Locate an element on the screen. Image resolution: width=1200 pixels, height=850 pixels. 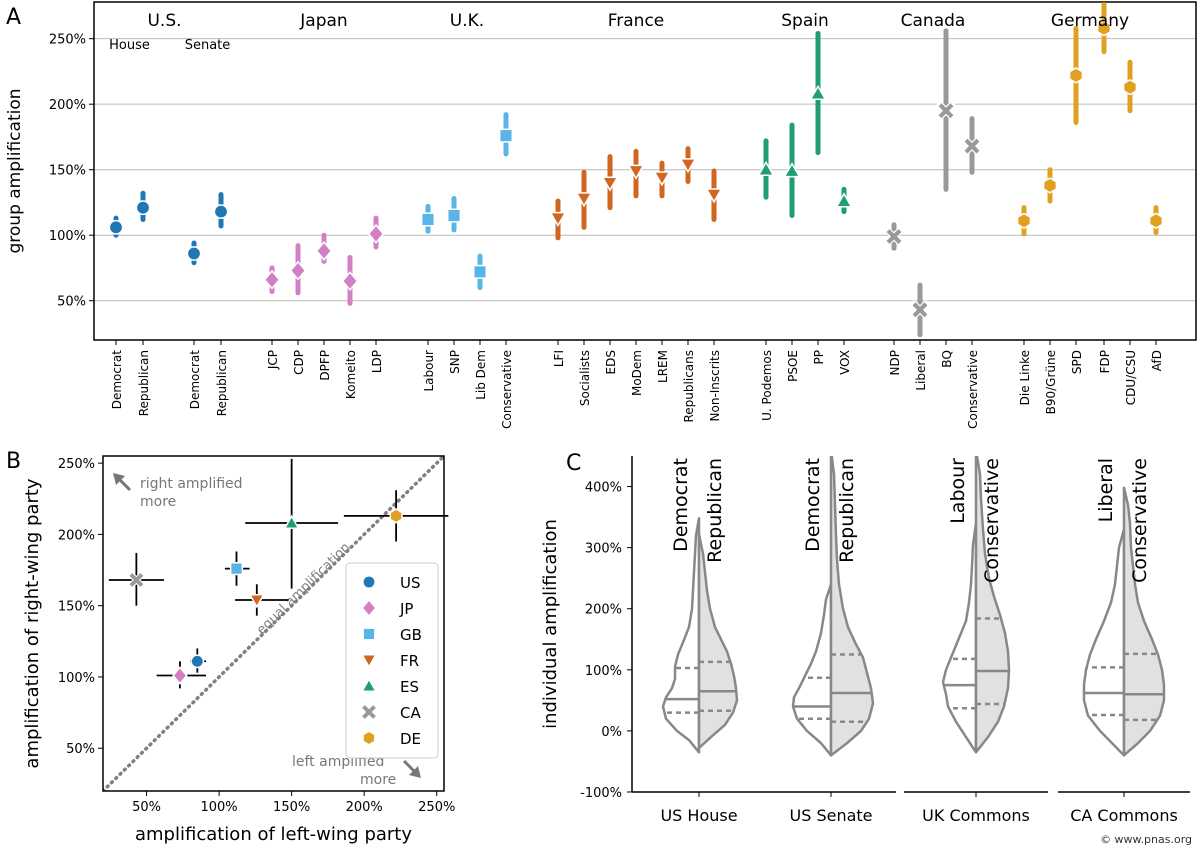
x-tick-label: Labour is located at coordinates (429, 371).